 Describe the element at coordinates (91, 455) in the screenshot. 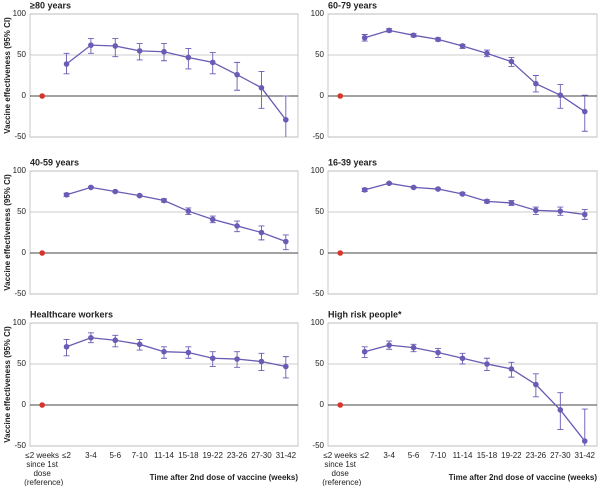

I see `x-tick-label: 3-4` at that location.